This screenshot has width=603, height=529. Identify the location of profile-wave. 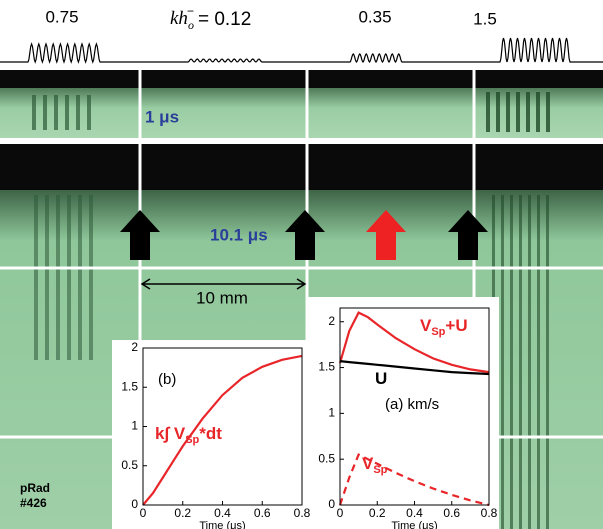
(301, 50).